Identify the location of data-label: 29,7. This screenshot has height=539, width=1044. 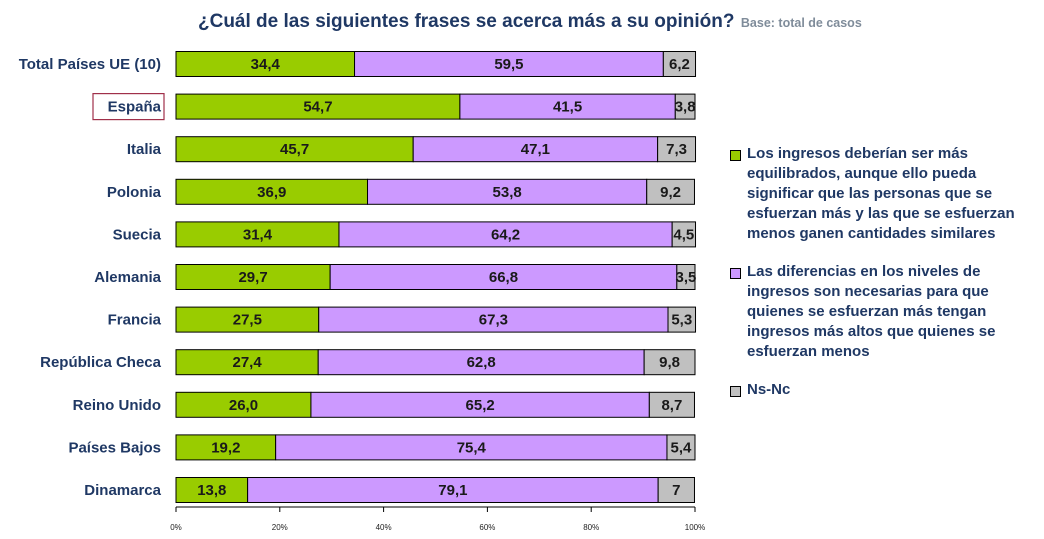
(252, 277).